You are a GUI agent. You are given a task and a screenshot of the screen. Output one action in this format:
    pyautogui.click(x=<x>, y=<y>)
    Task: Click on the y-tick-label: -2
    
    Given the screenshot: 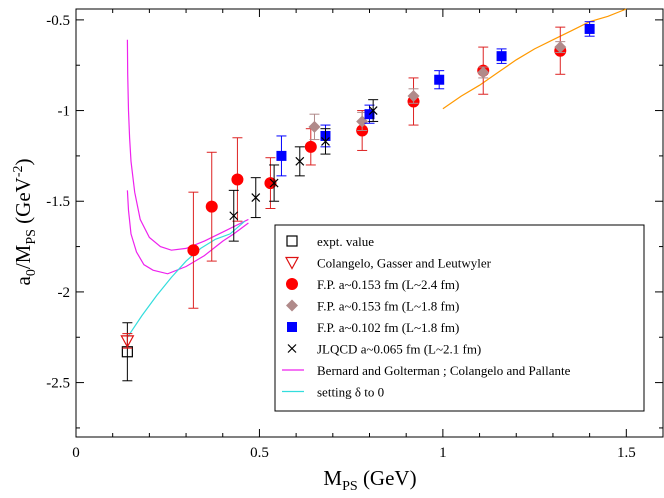 What is the action you would take?
    pyautogui.click(x=64, y=293)
    